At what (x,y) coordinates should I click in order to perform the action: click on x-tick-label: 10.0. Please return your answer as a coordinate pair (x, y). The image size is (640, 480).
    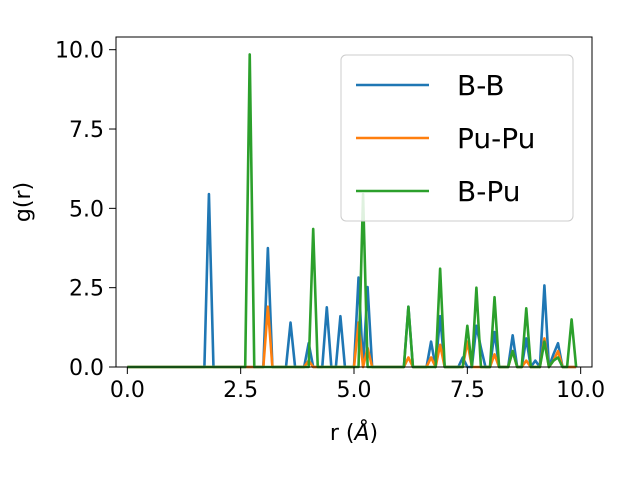
    Looking at the image, I should click on (580, 390).